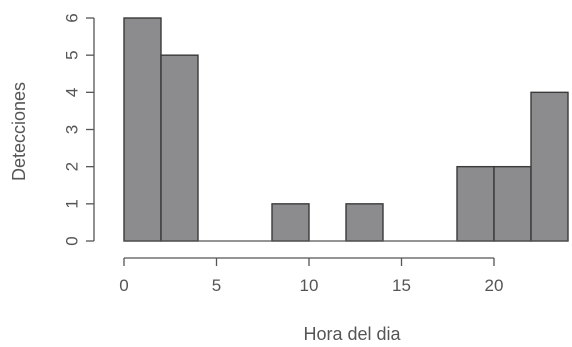 This screenshot has height=347, width=572. What do you see at coordinates (123, 285) in the screenshot?
I see `x-tick-label-0: 0` at bounding box center [123, 285].